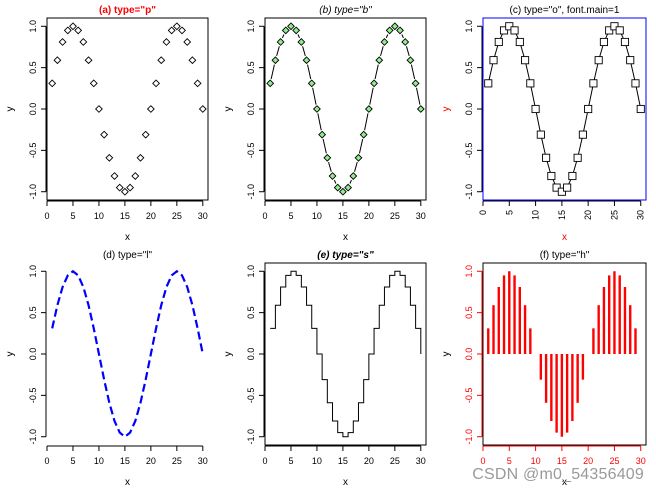 This screenshot has width=656, height=494. What do you see at coordinates (536, 215) in the screenshot?
I see `x-tick-label: 10` at bounding box center [536, 215].